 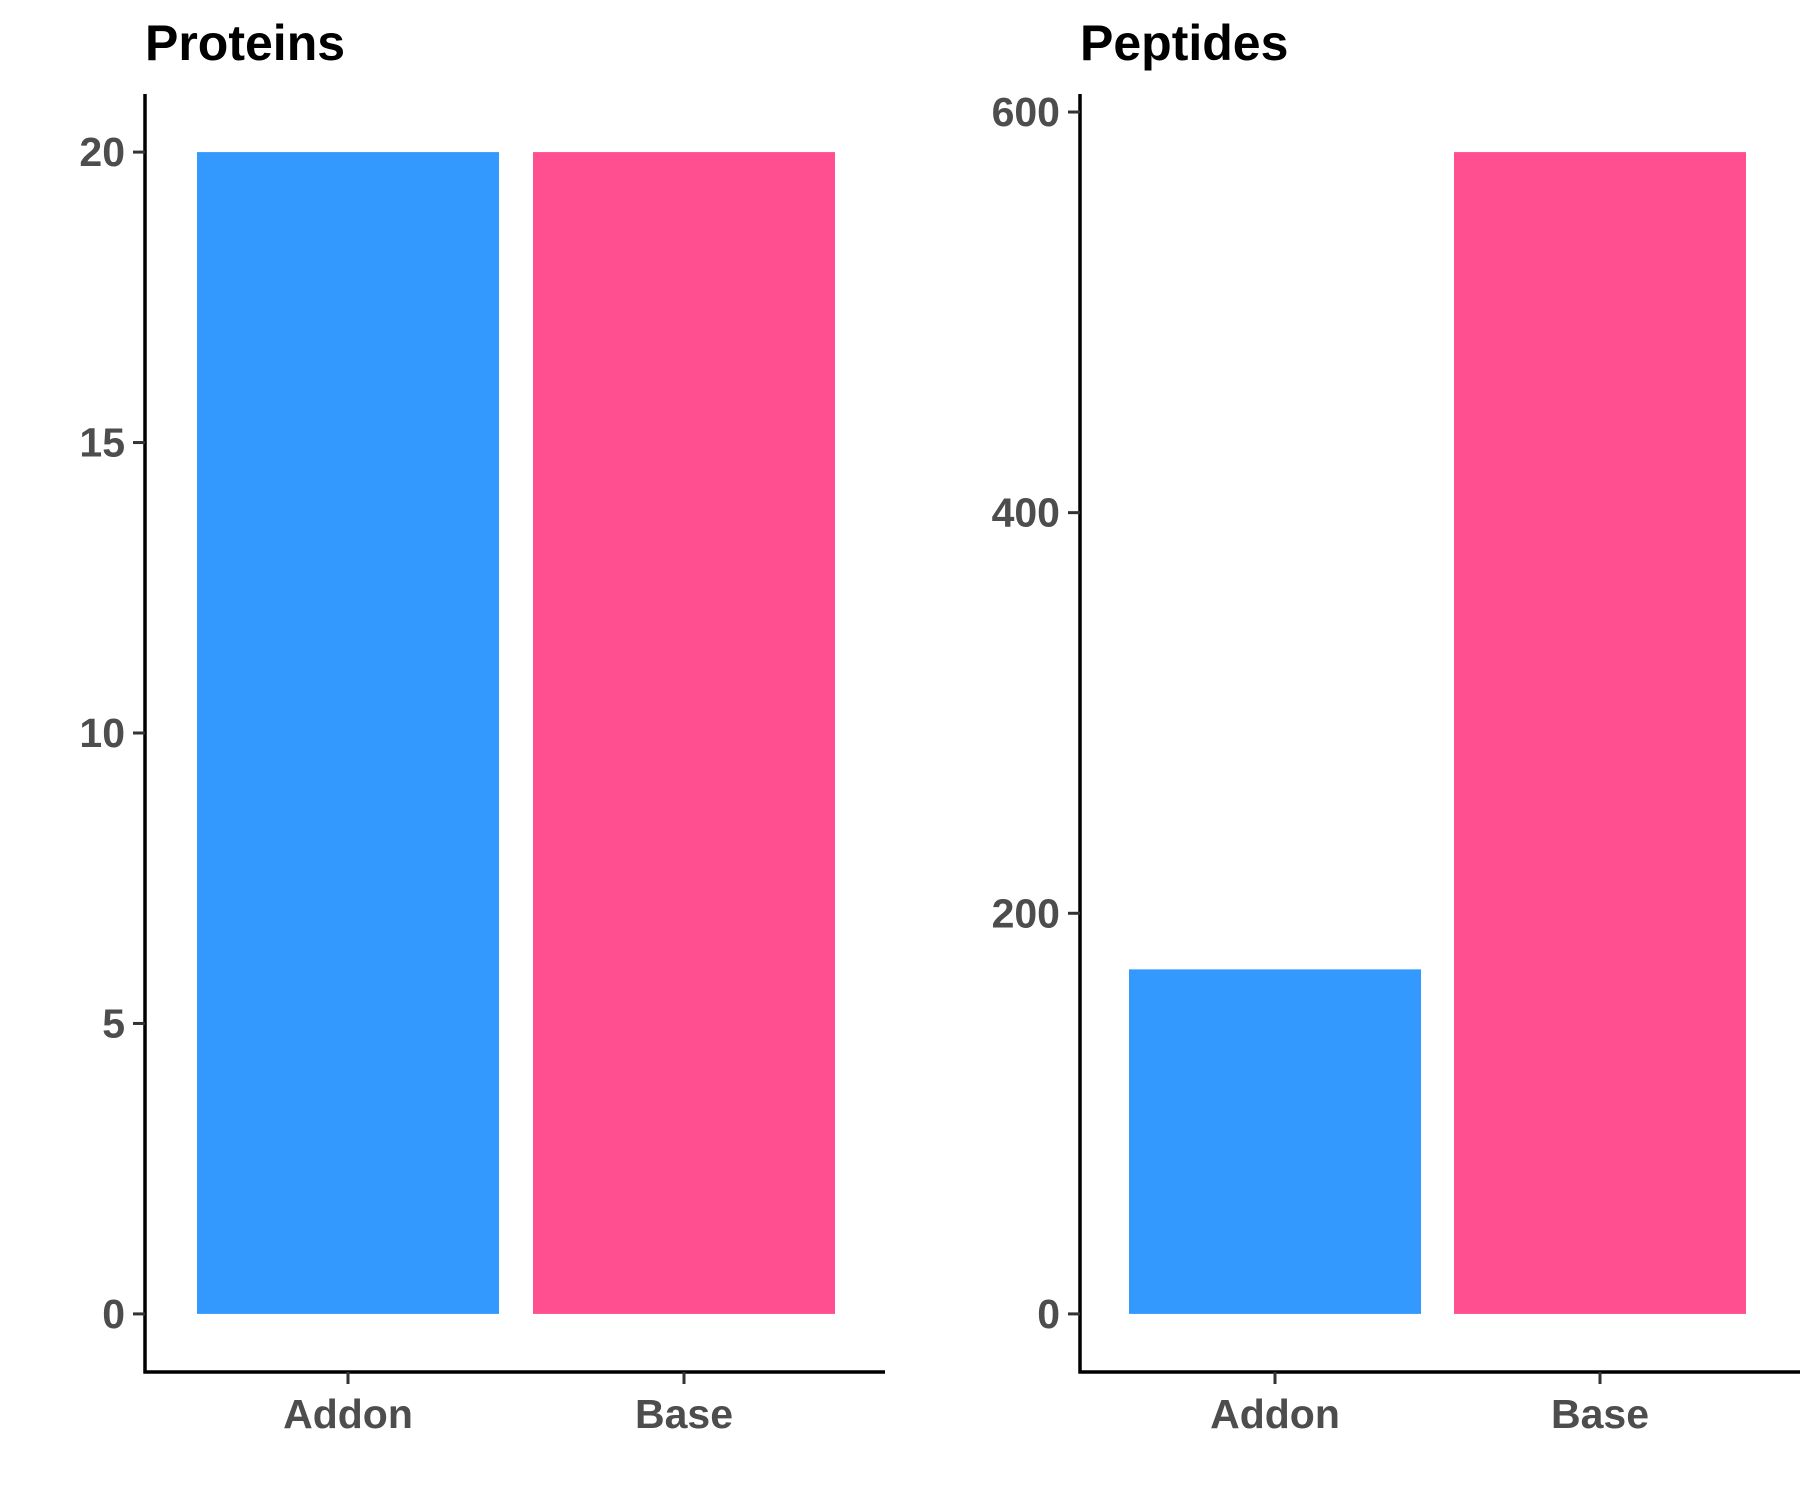 What do you see at coordinates (1184, 43) in the screenshot?
I see `panel-title: Peptides` at bounding box center [1184, 43].